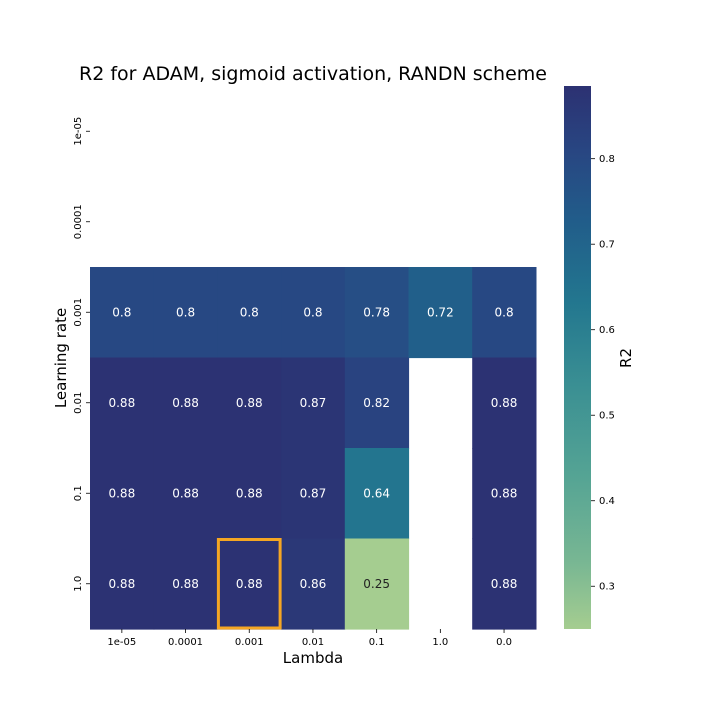 The image size is (720, 720). Describe the element at coordinates (607, 330) in the screenshot. I see `colorbar-tick-label: 0.6` at that location.